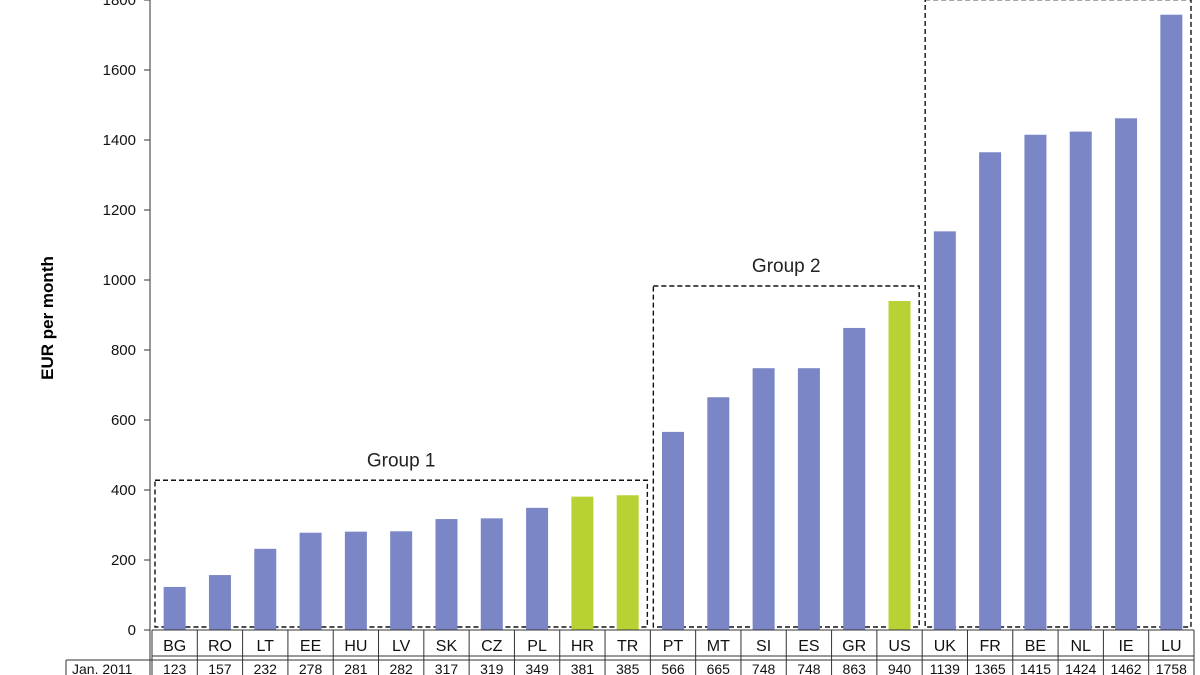 The height and width of the screenshot is (675, 1200). Describe the element at coordinates (990, 668) in the screenshot. I see `value-label: 1365` at that location.